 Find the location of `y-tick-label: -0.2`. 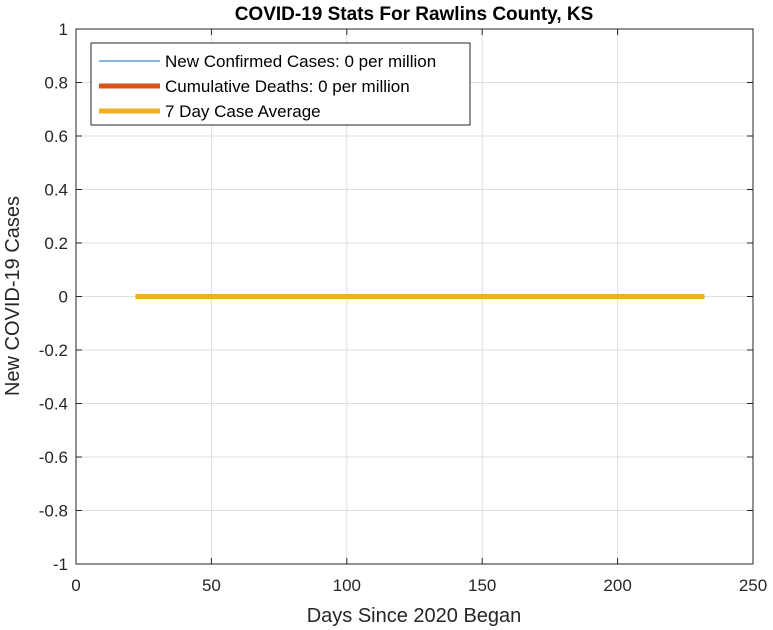

y-tick-label: -0.2 is located at coordinates (53, 350).